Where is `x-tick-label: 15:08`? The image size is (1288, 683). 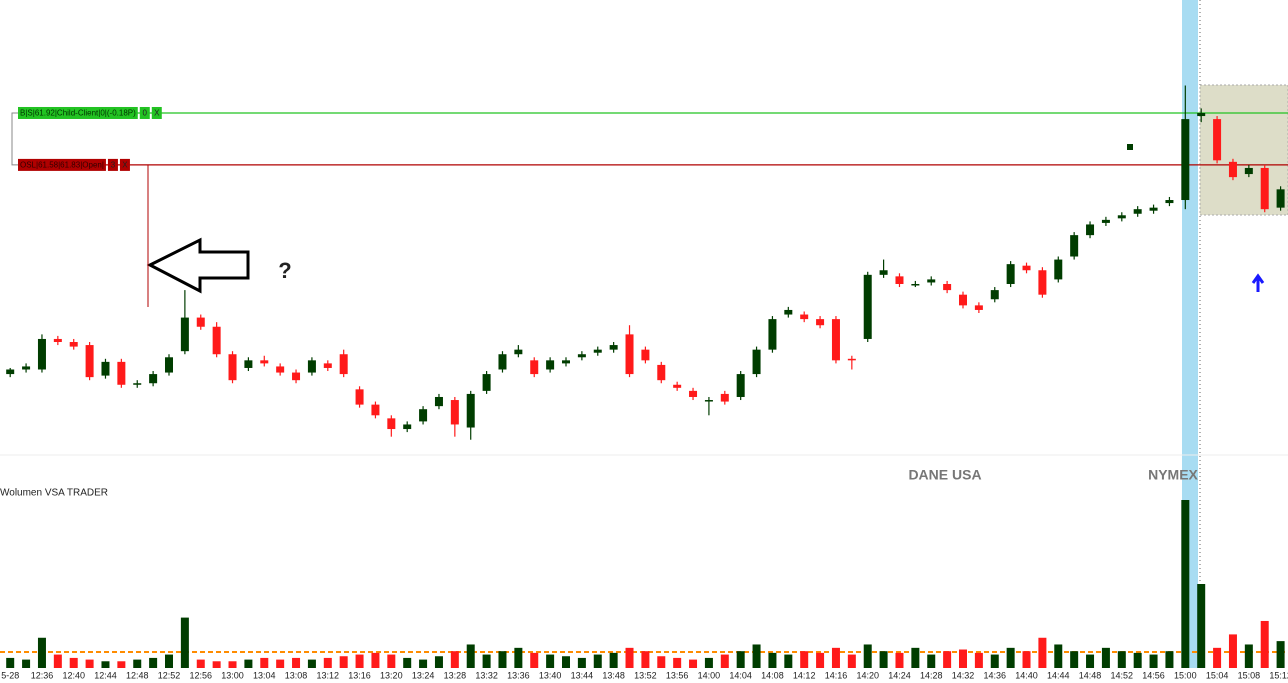
x-tick-label: 15:08 is located at coordinates (1249, 675).